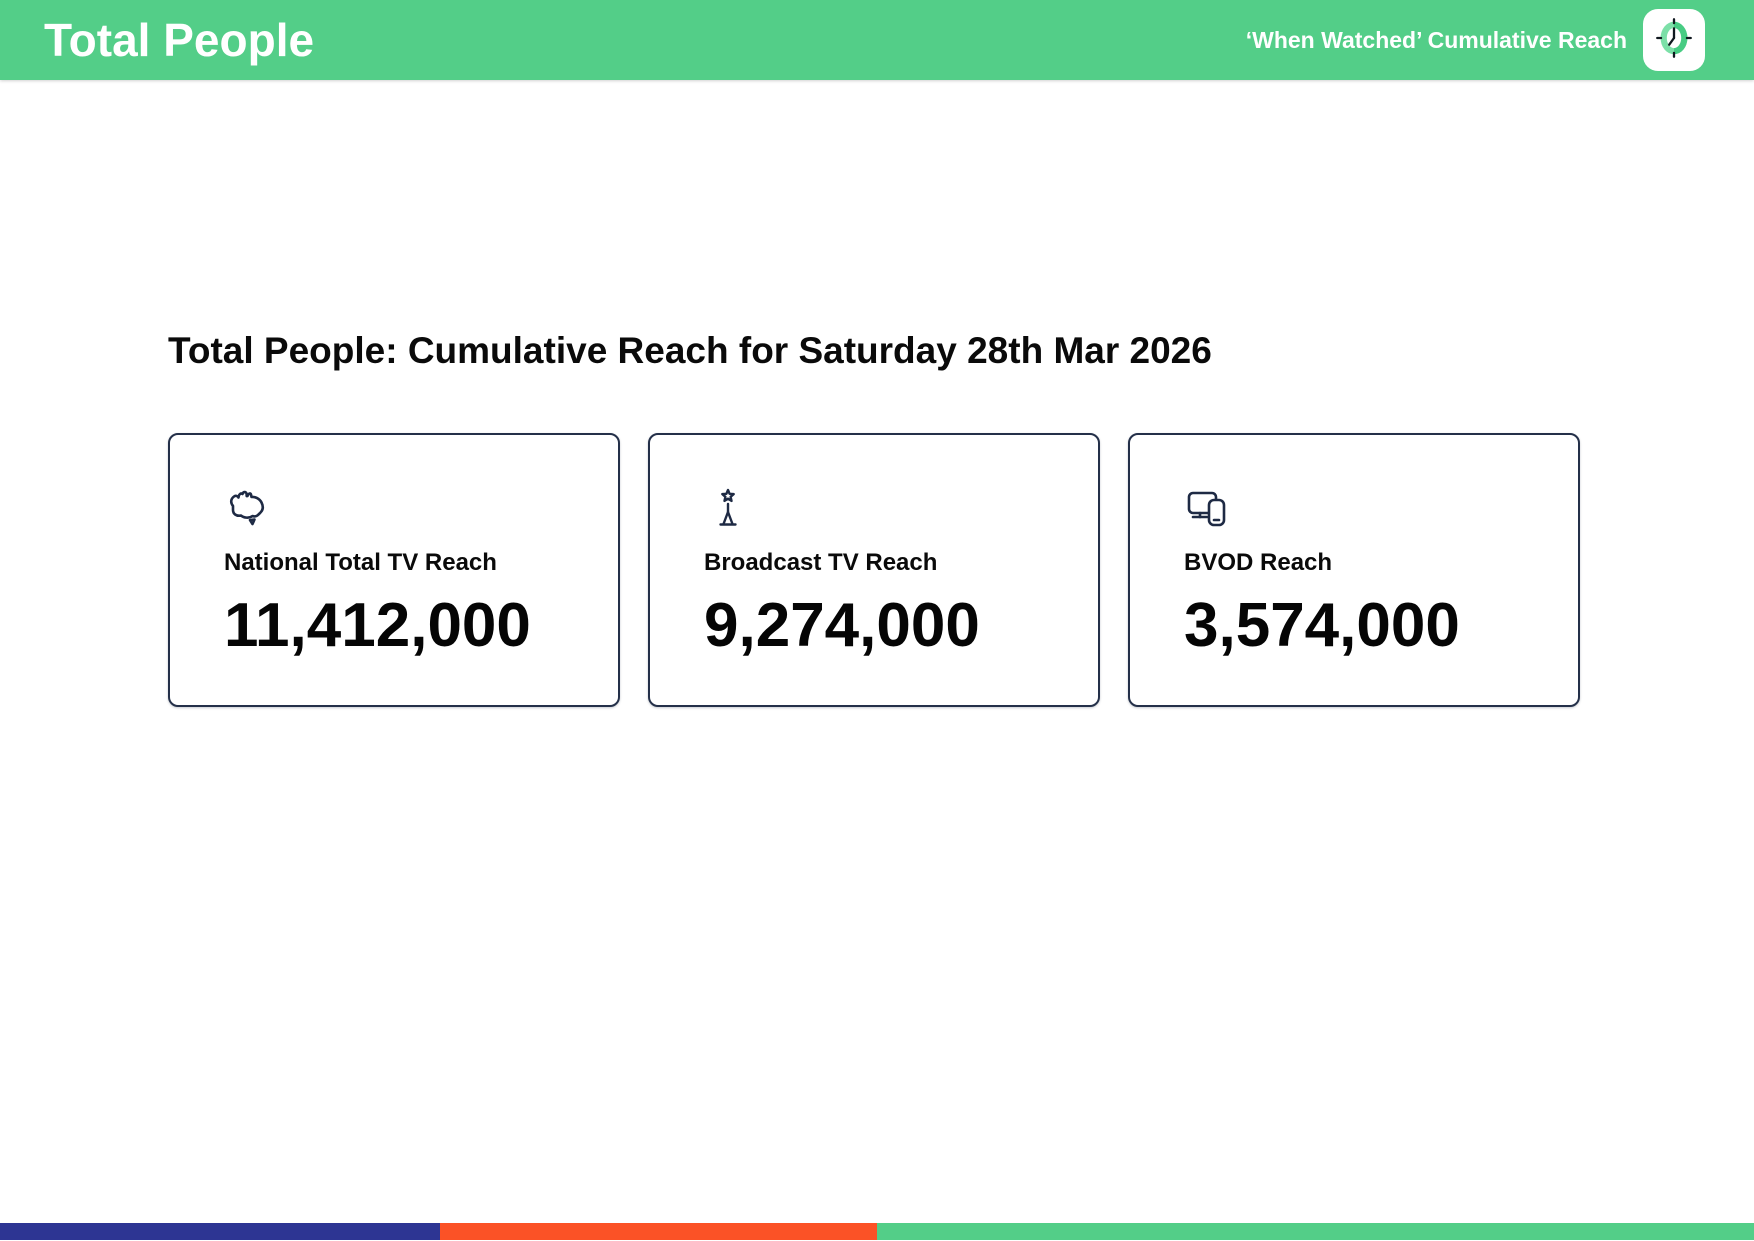  I want to click on clock-icon, so click(1674, 40).